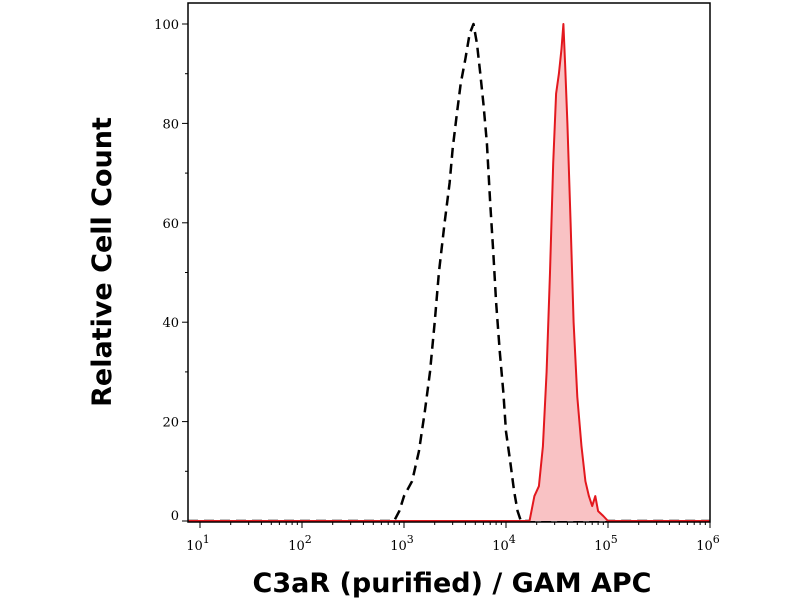  I want to click on x-tick-exponent: 1, so click(206, 539).